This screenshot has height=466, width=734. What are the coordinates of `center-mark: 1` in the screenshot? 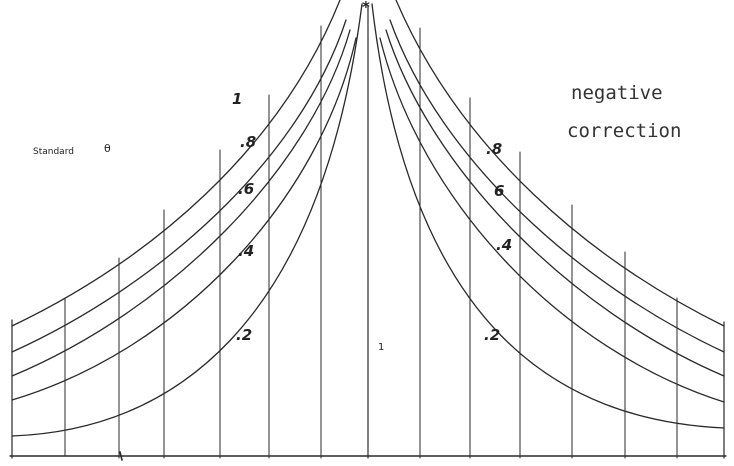 It's located at (381, 347).